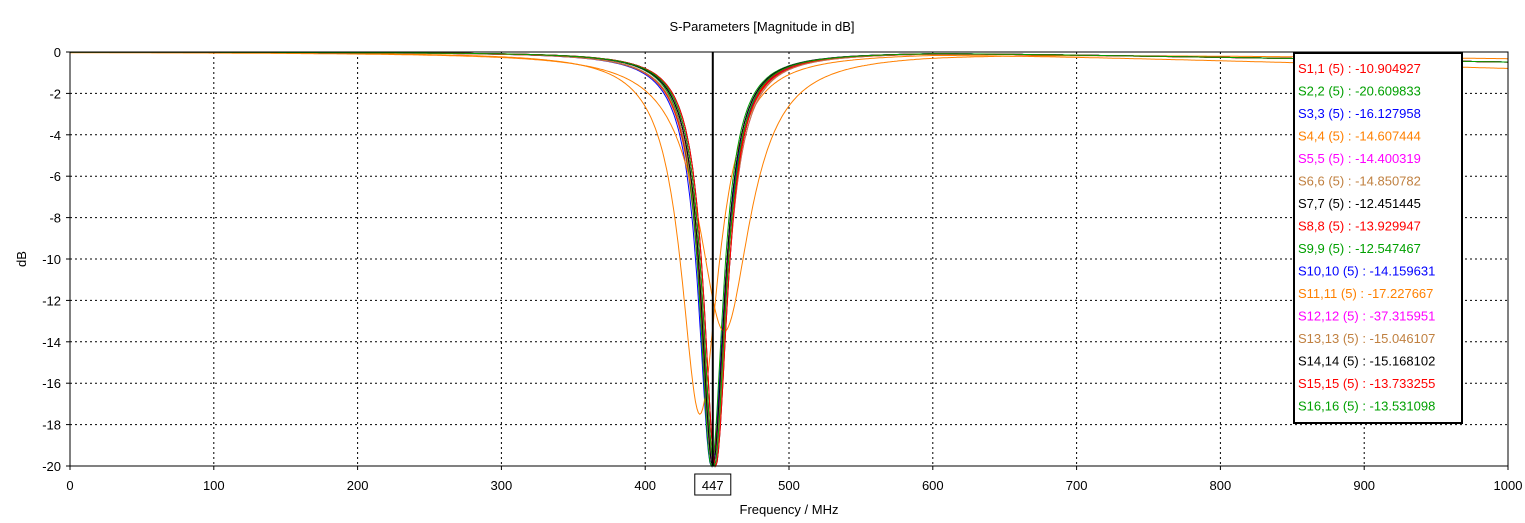 The width and height of the screenshot is (1525, 523). Describe the element at coordinates (1359, 136) in the screenshot. I see `legend-entry: S4,4 (5) : -14.607444` at that location.